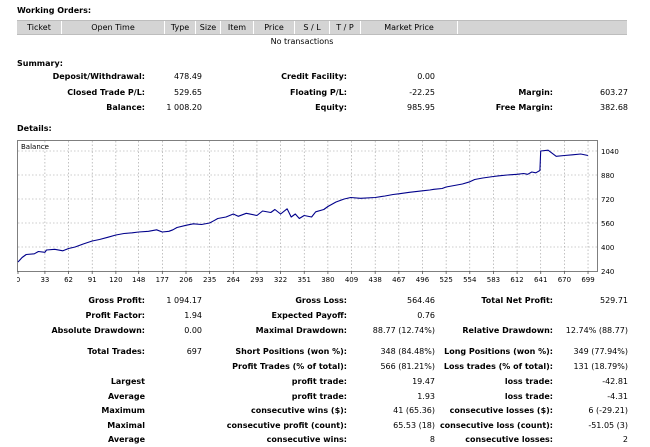  What do you see at coordinates (374, 280) in the screenshot?
I see `x-tick-label: 438` at bounding box center [374, 280].